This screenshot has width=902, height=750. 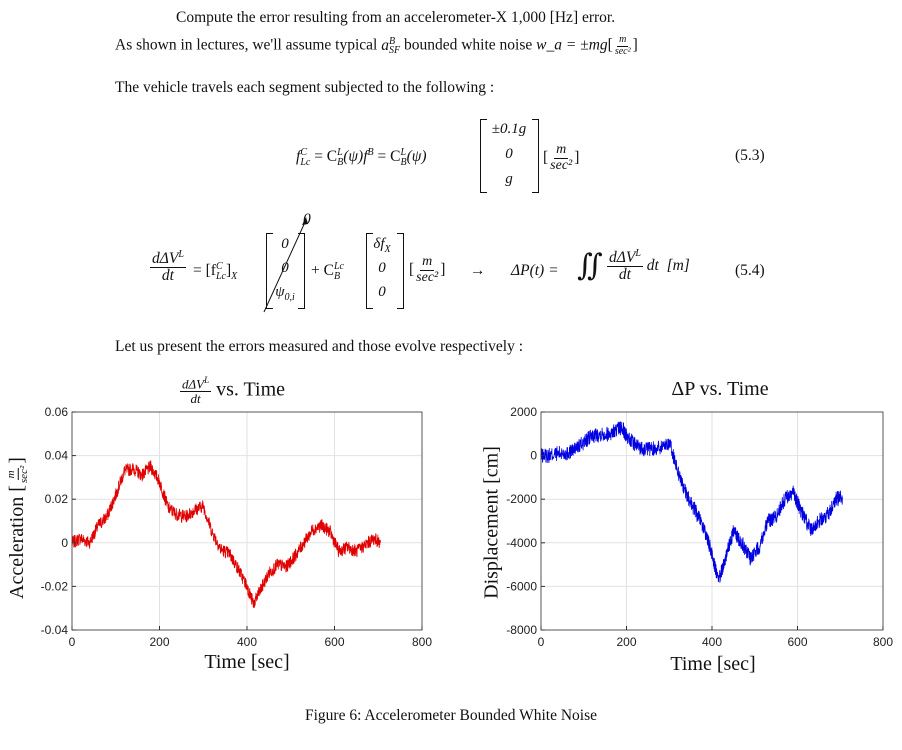 I want to click on eq54-unit: [m sec²], so click(x=427, y=269).